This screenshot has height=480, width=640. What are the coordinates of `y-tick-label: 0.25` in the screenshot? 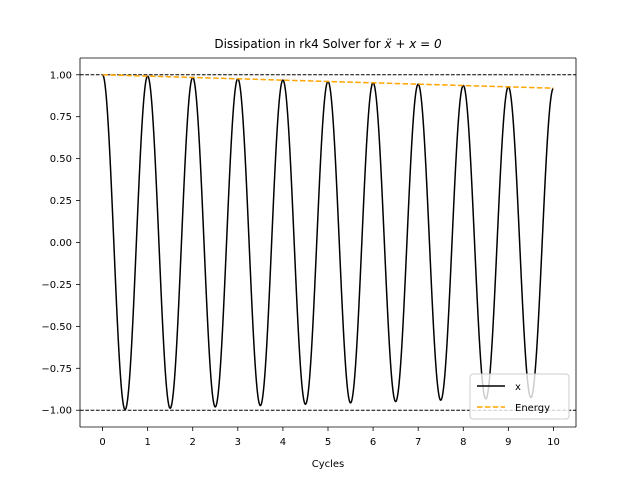 It's located at (61, 201).